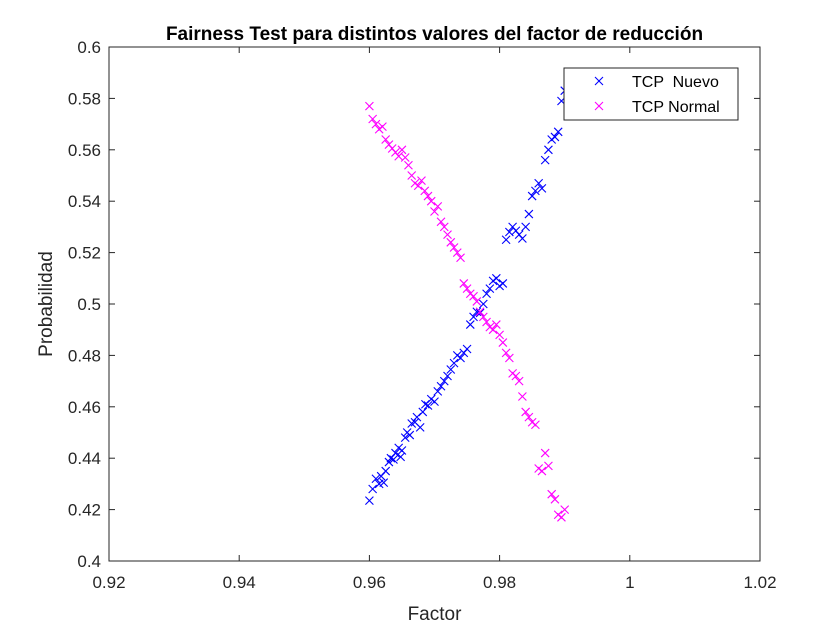 This screenshot has width=840, height=635. I want to click on y-tick-label: 0.54, so click(84, 201).